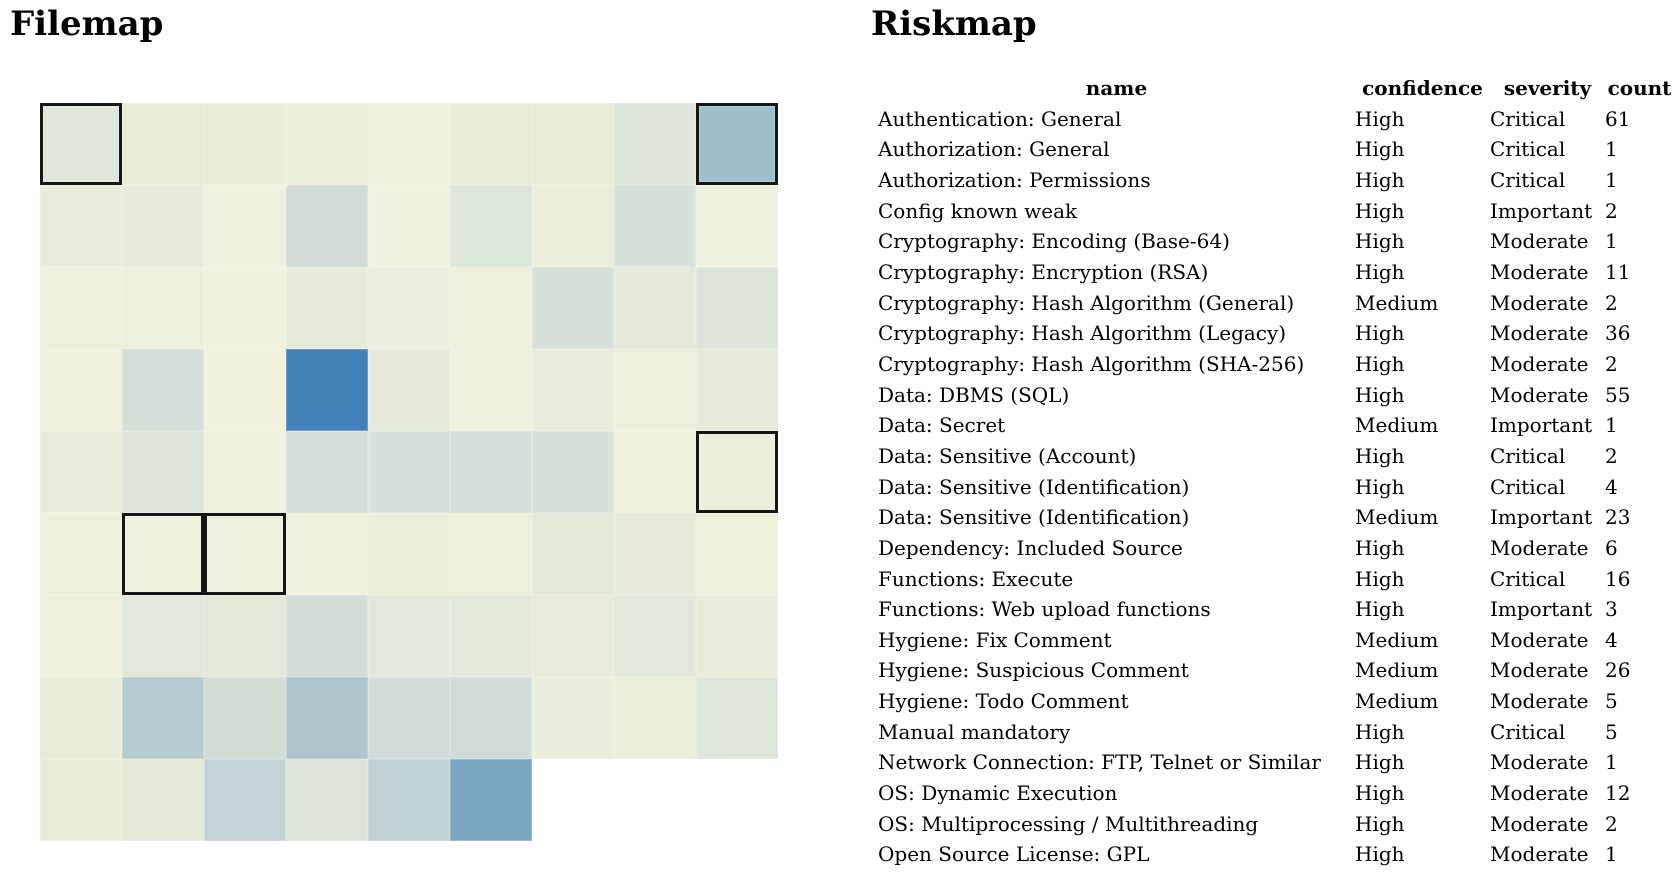 Image resolution: width=1680 pixels, height=896 pixels. What do you see at coordinates (1541, 210) in the screenshot?
I see `riskmap-cell-severity: Important` at bounding box center [1541, 210].